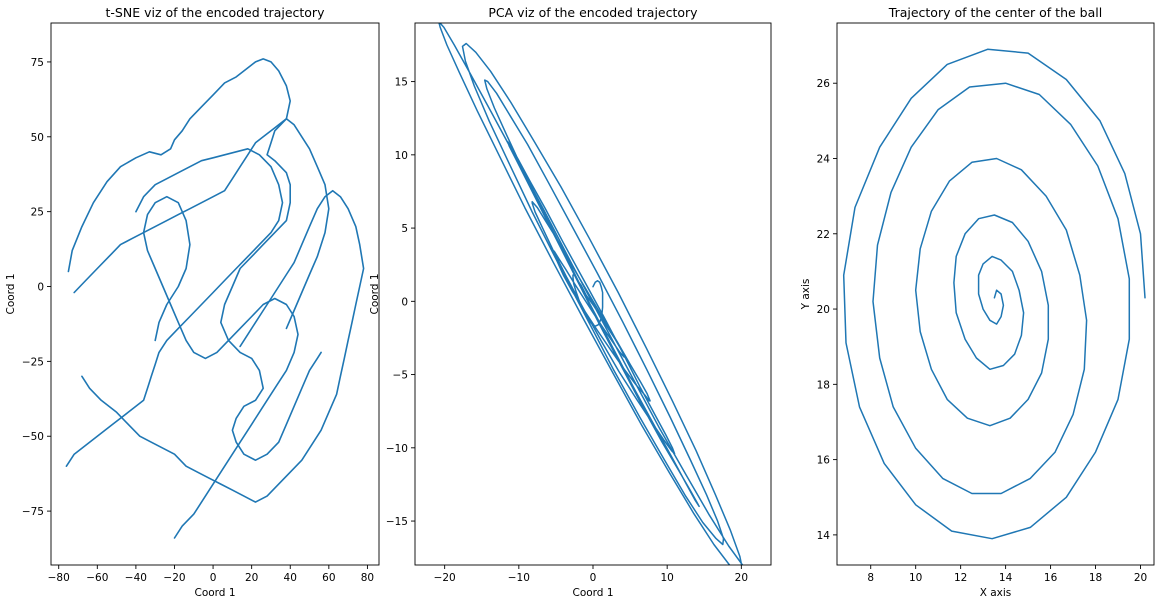  What do you see at coordinates (593, 12) in the screenshot?
I see `chart-title: PCA viz of the encoded trajectory` at bounding box center [593, 12].